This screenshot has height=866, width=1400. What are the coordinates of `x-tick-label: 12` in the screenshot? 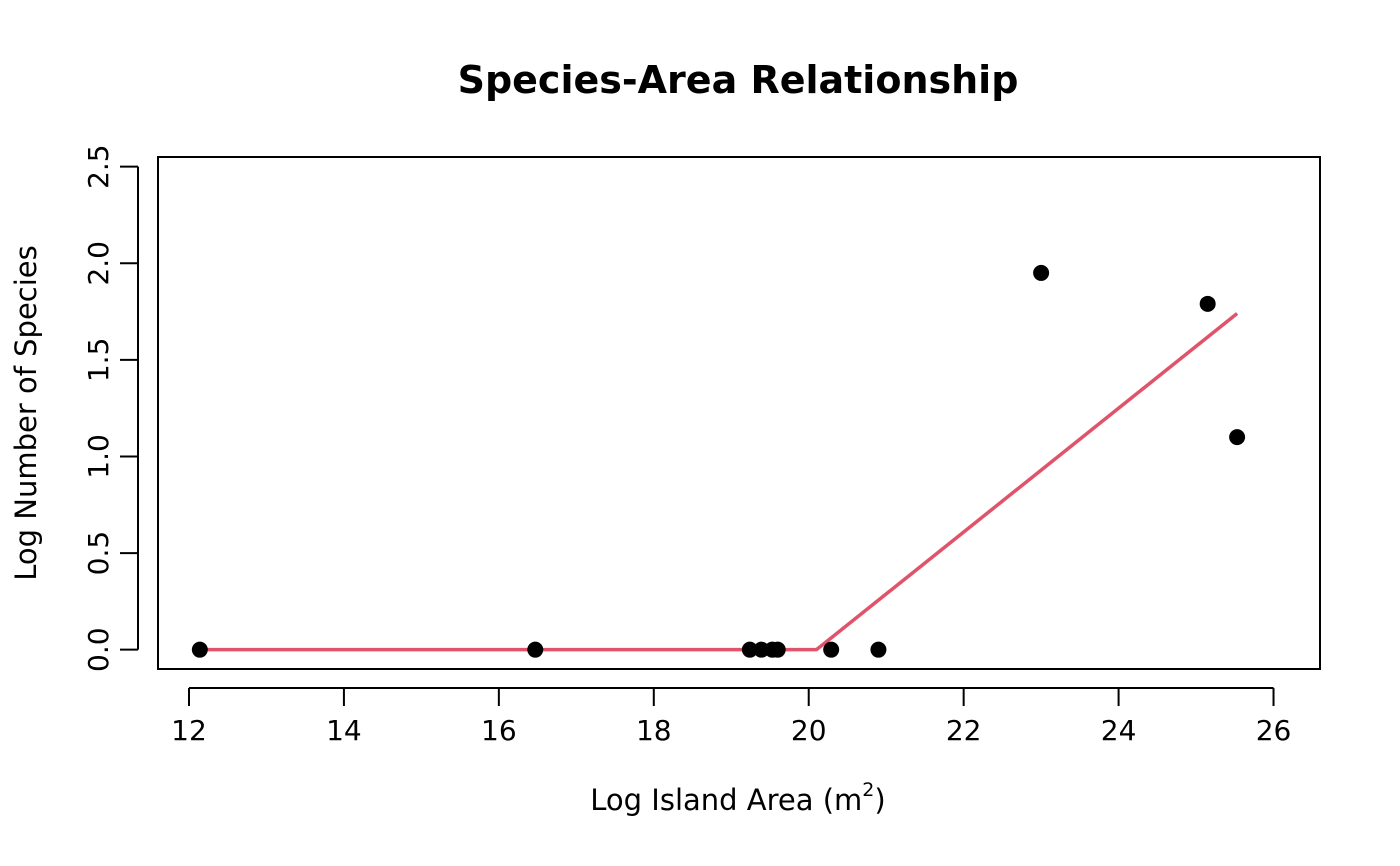 It's located at (189, 730).